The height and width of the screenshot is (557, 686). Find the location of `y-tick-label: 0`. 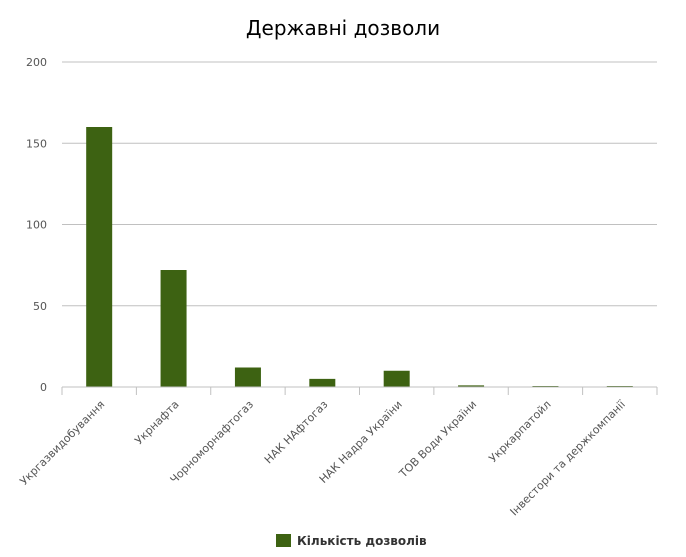

y-tick-label: 0 is located at coordinates (43, 387).